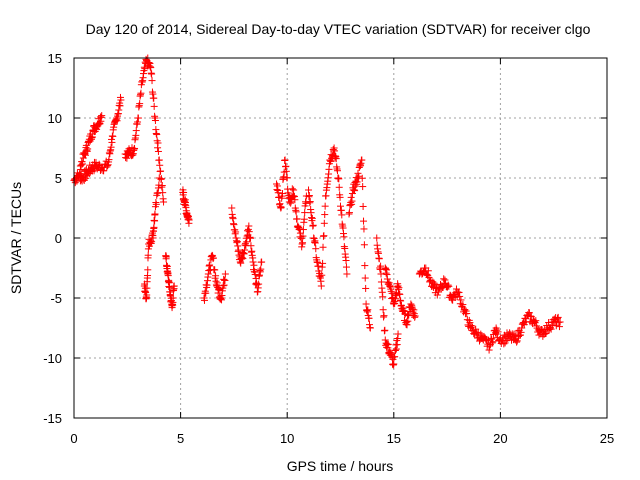  Describe the element at coordinates (287, 438) in the screenshot. I see `x-tick-label: 10` at that location.